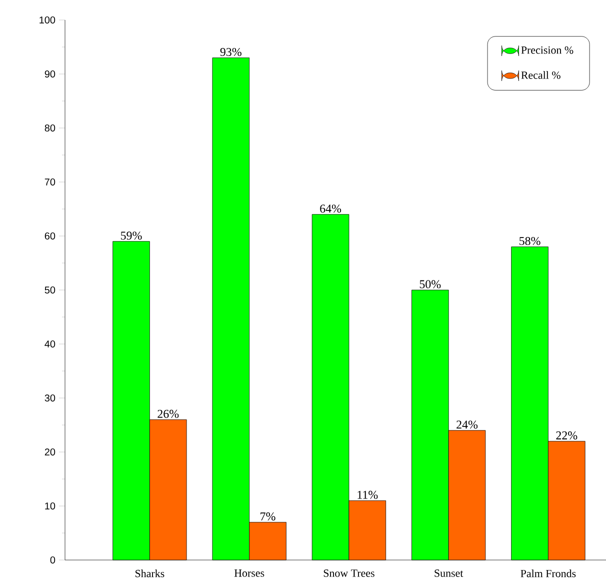 Image resolution: width=606 pixels, height=585 pixels. I want to click on y-tick-label: 20, so click(50, 452).